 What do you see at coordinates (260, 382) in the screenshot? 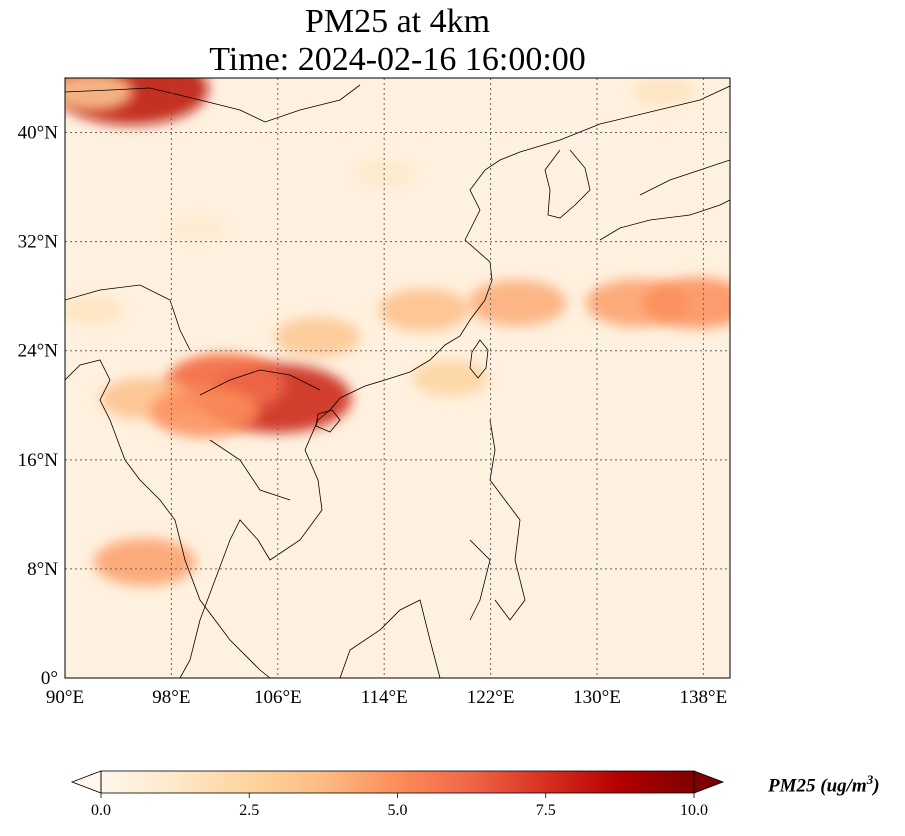
I see `vietnam-border` at bounding box center [260, 382].